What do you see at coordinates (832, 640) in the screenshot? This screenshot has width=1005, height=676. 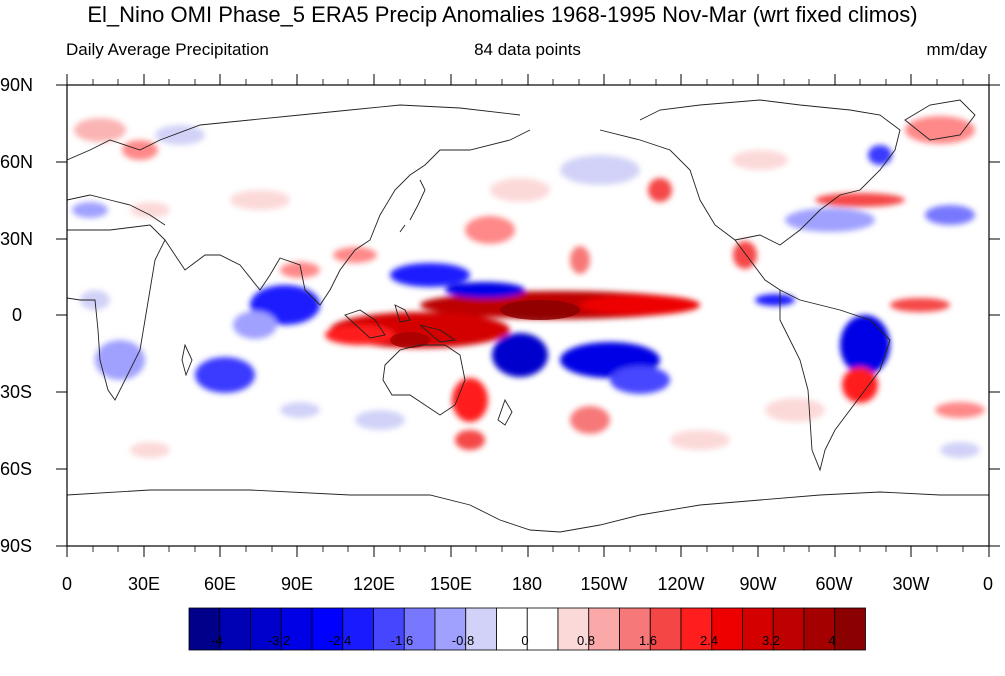 I see `colorbar-label: 4` at bounding box center [832, 640].